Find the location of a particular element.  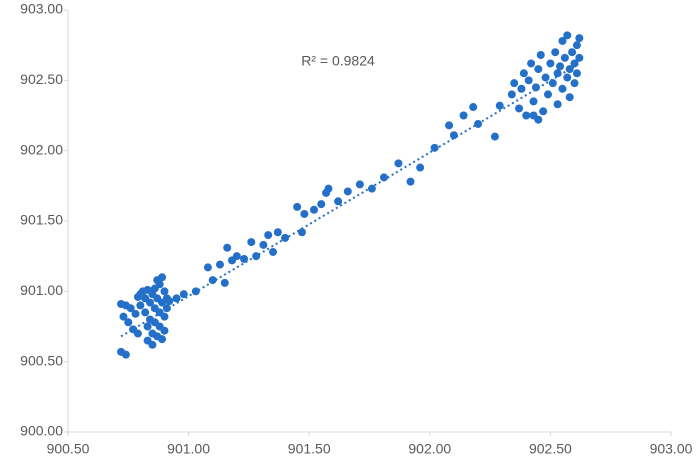

x-tick-label: 900.50 is located at coordinates (68, 449).